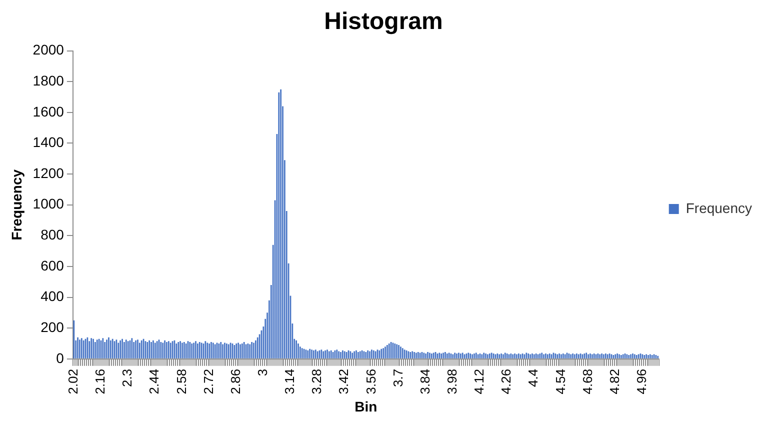 This screenshot has height=423, width=772. What do you see at coordinates (533, 377) in the screenshot?
I see `x-tick-label: 4.4` at bounding box center [533, 377].